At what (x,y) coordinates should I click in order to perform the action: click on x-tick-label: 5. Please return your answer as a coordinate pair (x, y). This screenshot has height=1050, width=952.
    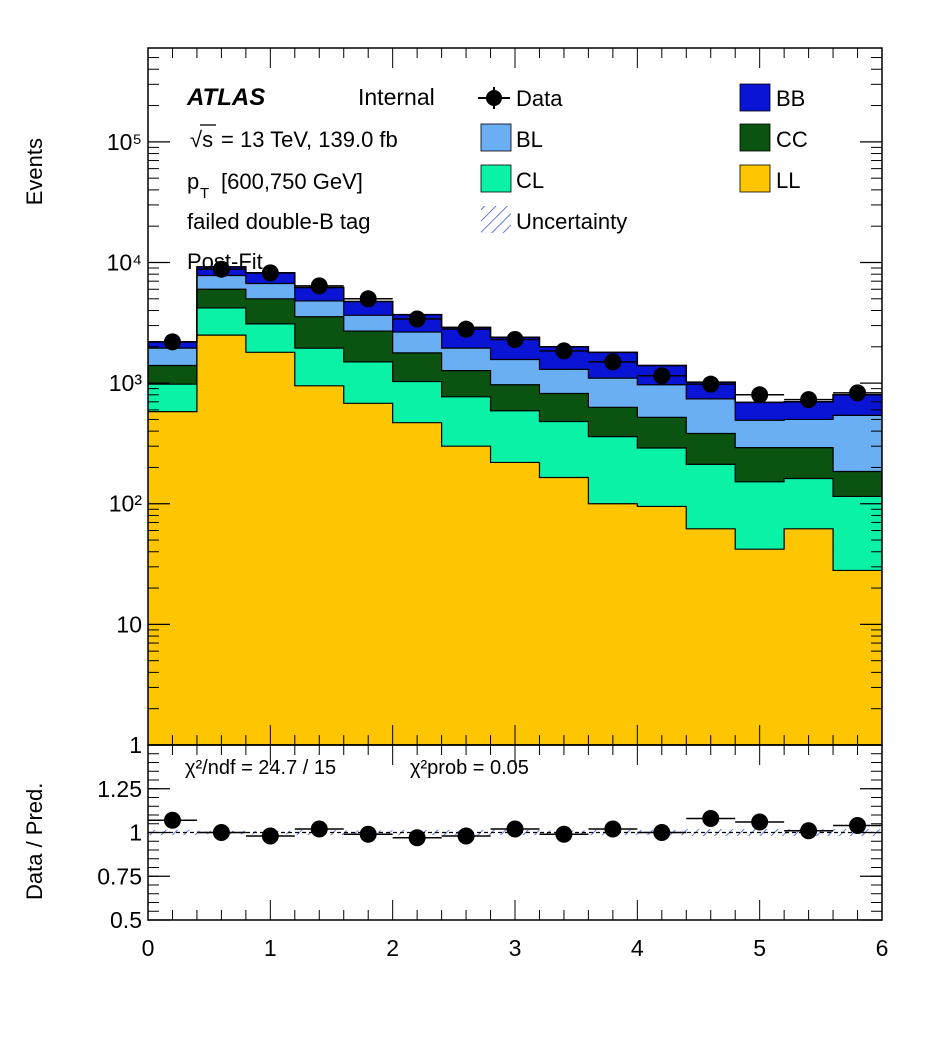
    Looking at the image, I should click on (759, 948).